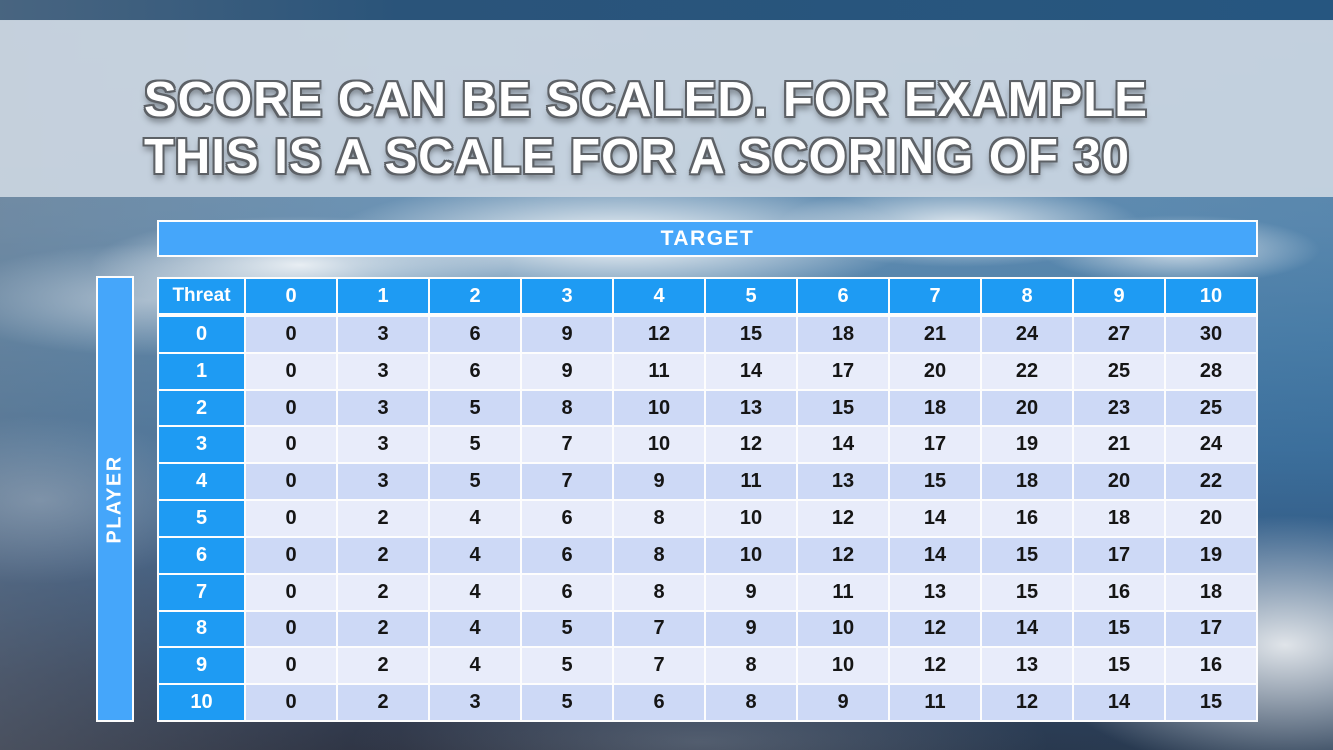 This screenshot has width=1333, height=750. What do you see at coordinates (843, 518) in the screenshot?
I see `score-cell-r5-c6: 12` at bounding box center [843, 518].